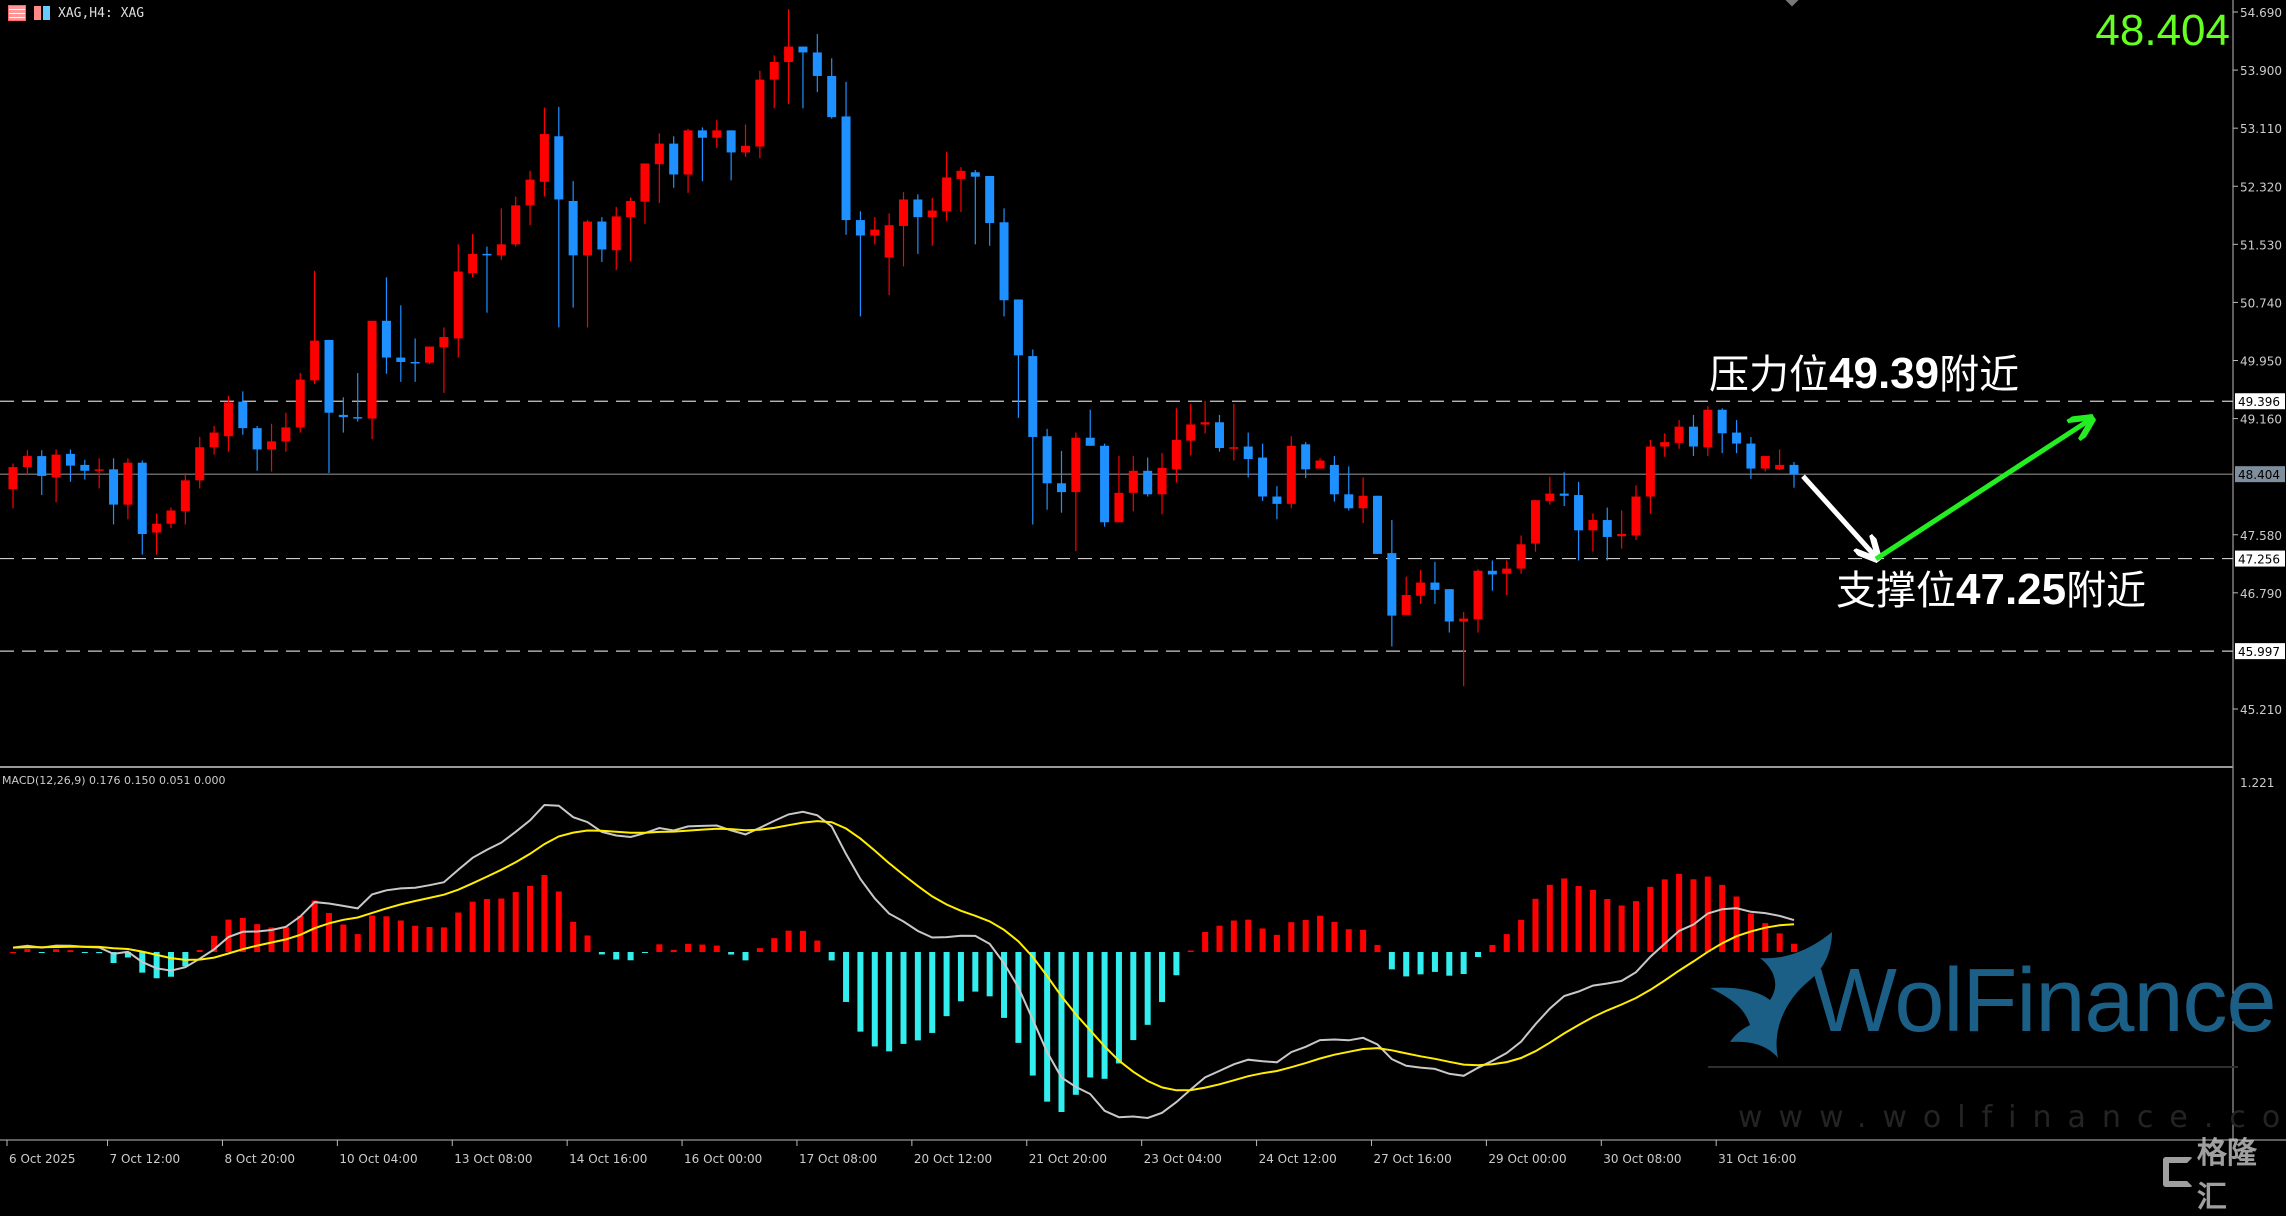 The width and height of the screenshot is (2286, 1216). Describe the element at coordinates (2011, 589) in the screenshot. I see `support-value: 47.25` at that location.